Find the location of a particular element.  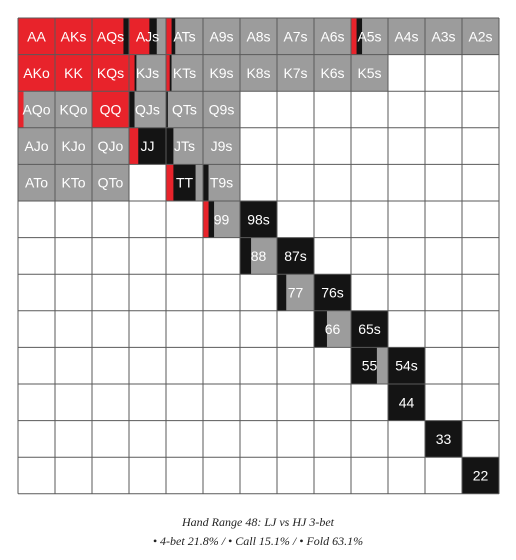

hand-label-A3s: A3s is located at coordinates (443, 36).